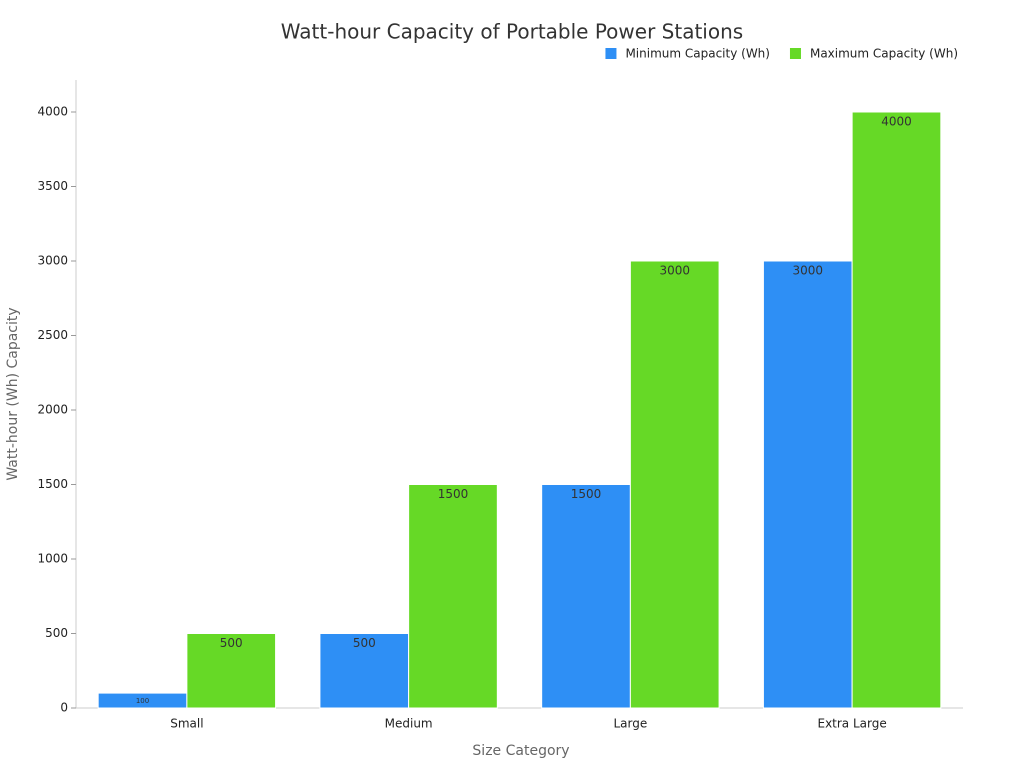  I want to click on x-axis-title: Size Category, so click(520, 751).